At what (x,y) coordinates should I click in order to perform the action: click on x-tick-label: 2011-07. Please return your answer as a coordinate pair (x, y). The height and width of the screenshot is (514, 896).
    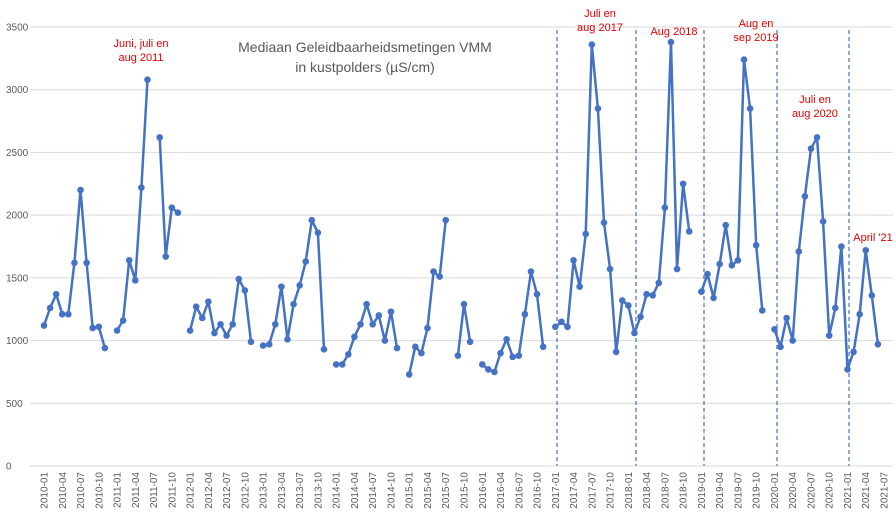
    Looking at the image, I should click on (154, 490).